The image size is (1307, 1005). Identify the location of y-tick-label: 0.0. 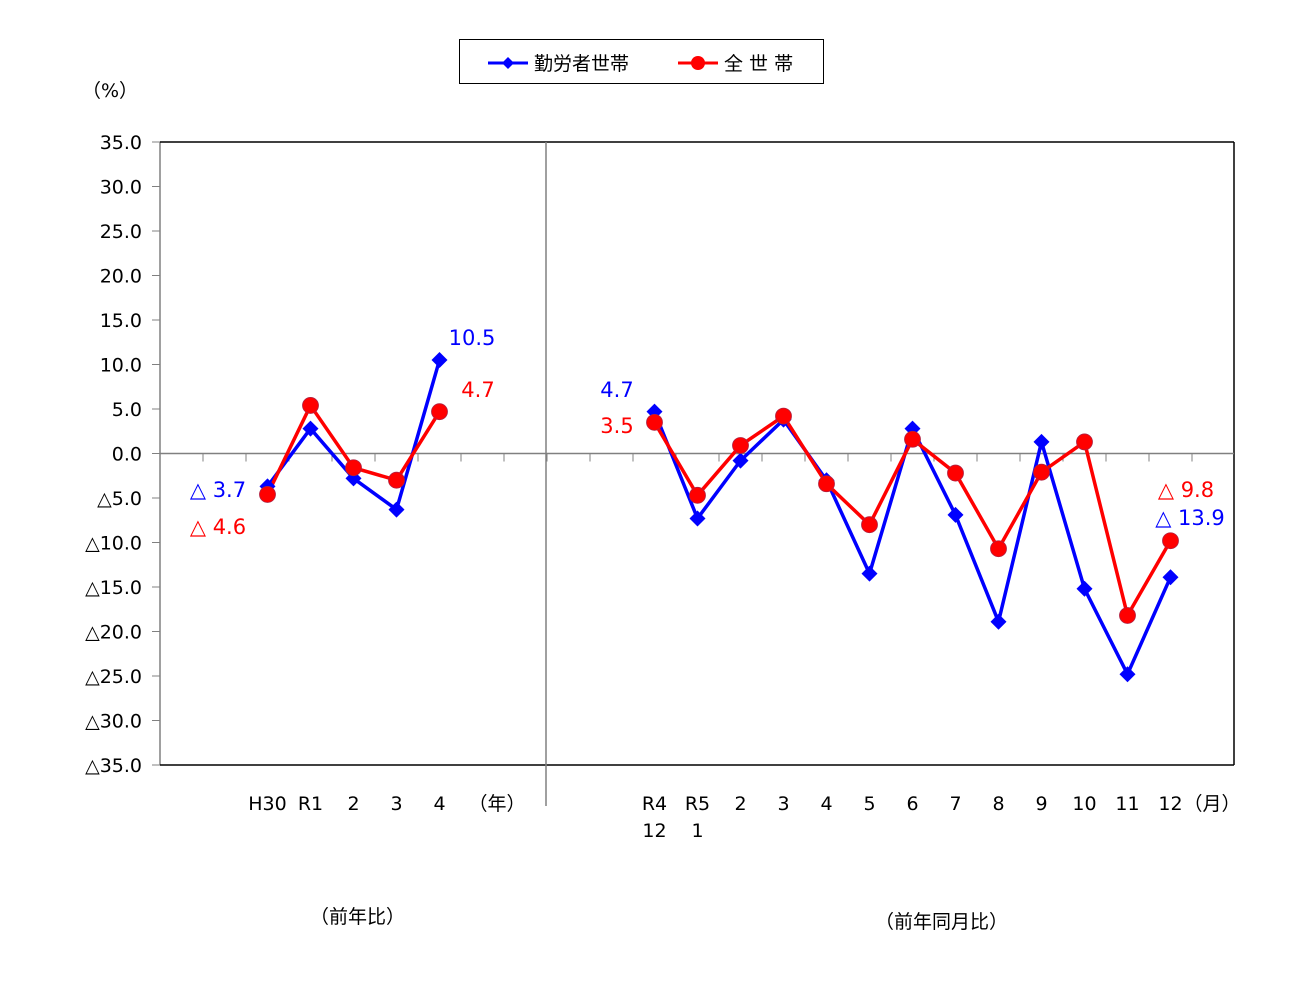
(127, 455).